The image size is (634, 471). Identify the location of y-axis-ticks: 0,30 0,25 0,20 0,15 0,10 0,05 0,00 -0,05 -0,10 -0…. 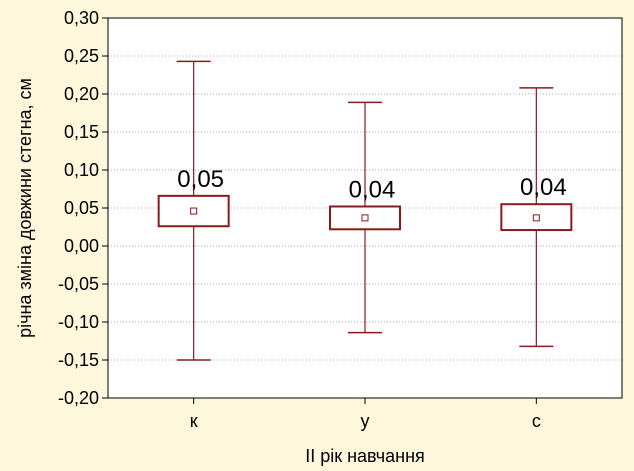
(83, 208).